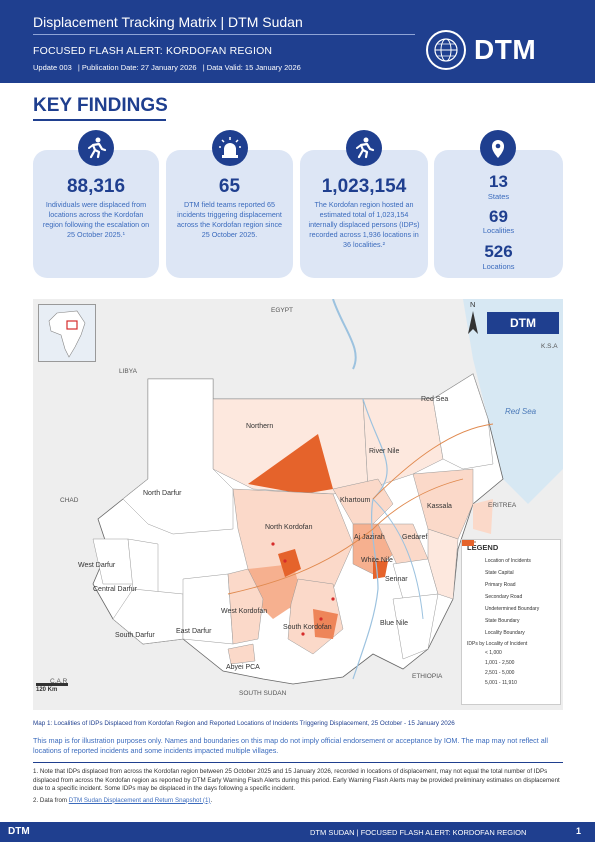  I want to click on state-west-kordofan: West Kordofan, so click(244, 611).